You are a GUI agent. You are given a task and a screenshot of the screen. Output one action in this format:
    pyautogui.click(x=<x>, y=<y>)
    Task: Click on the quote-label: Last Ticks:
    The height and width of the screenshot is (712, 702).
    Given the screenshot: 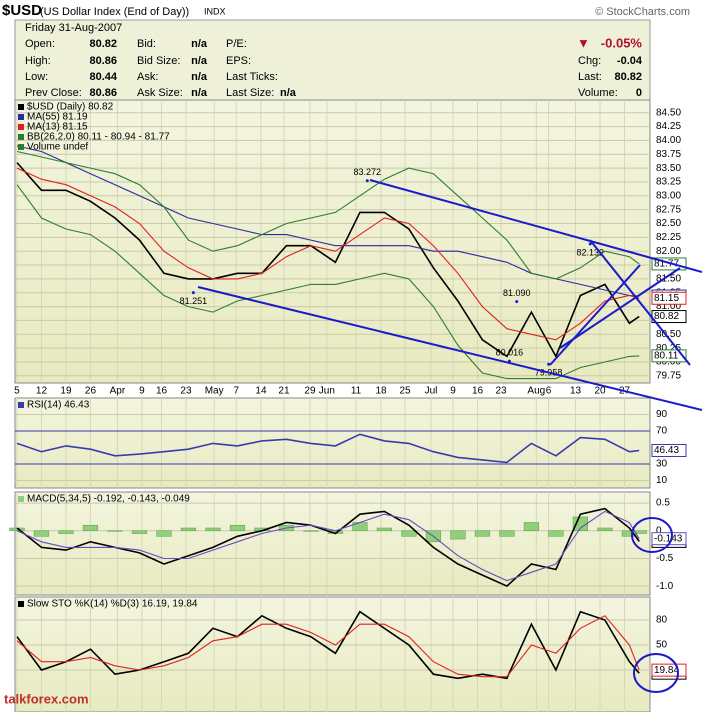 What is the action you would take?
    pyautogui.click(x=252, y=77)
    